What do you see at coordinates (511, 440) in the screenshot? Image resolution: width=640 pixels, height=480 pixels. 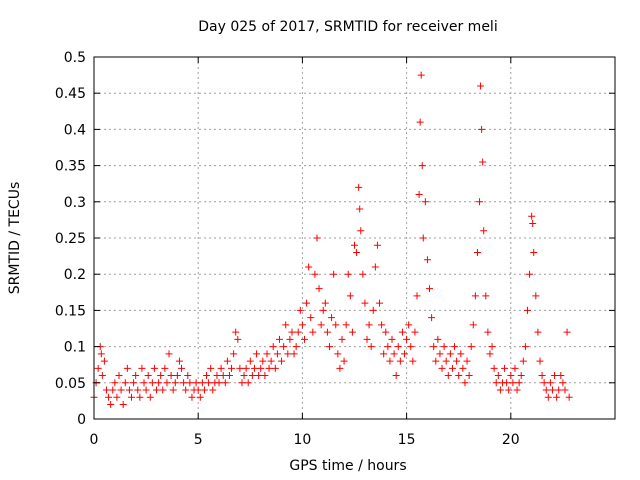 I see `x-tick-label: 20` at bounding box center [511, 440].